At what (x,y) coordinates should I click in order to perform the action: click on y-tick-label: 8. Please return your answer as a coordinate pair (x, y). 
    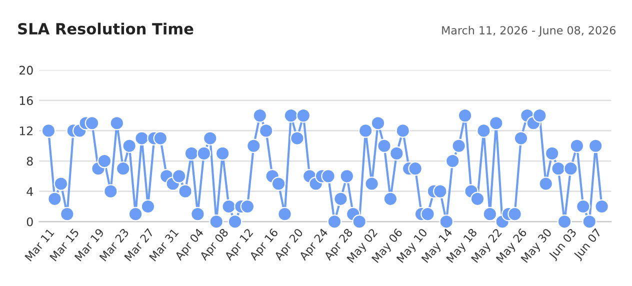
    Looking at the image, I should click on (29, 161).